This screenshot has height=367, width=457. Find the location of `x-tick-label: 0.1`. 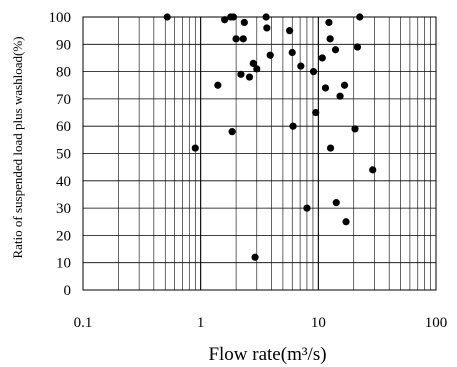

x-tick-label: 0.1 is located at coordinates (83, 323).